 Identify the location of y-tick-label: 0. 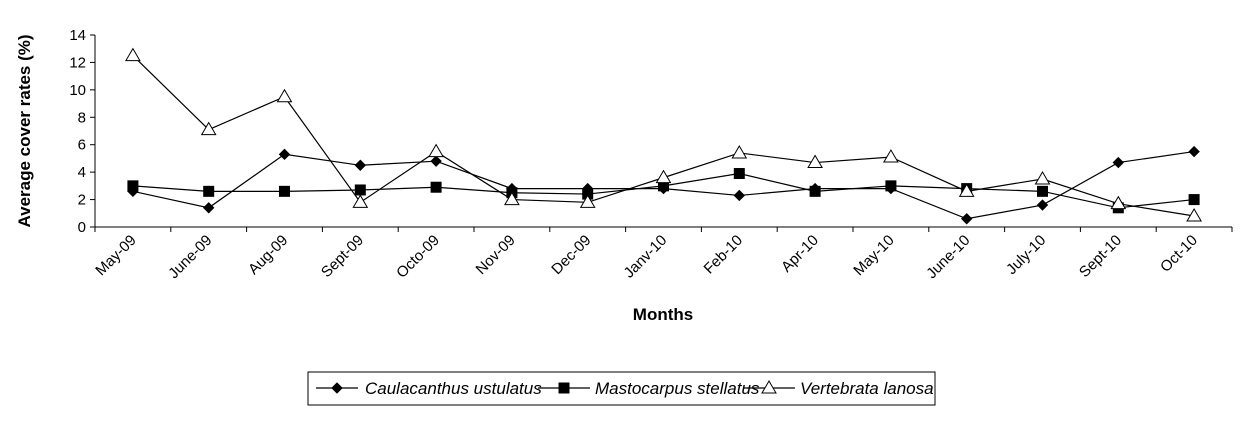
(82, 227).